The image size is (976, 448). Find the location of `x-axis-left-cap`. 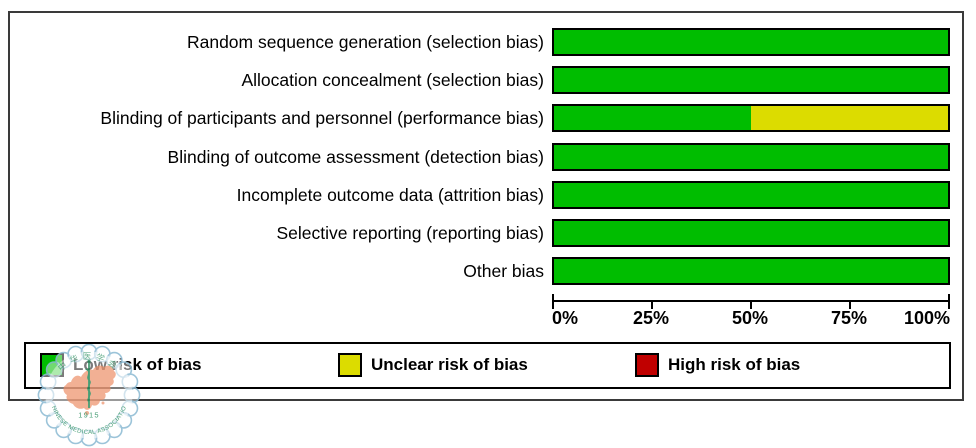

x-axis-left-cap is located at coordinates (553, 298).